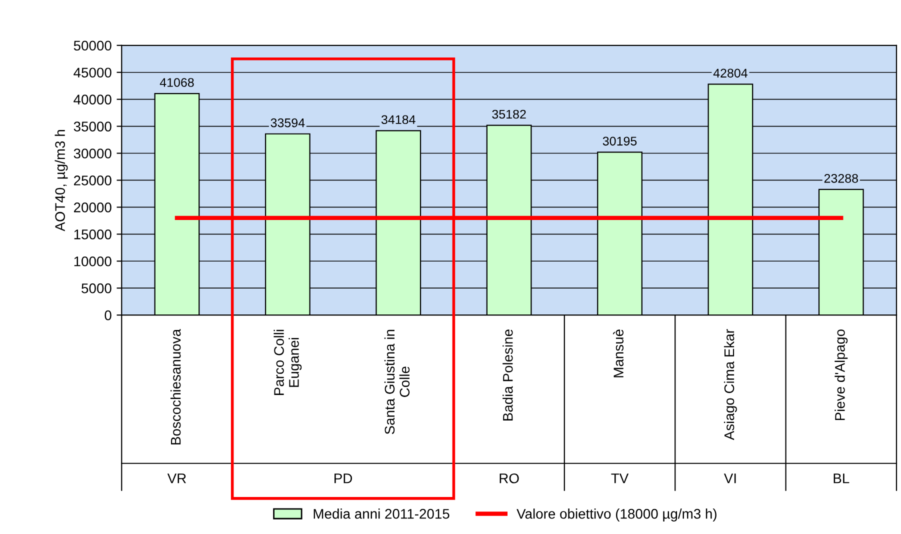 The height and width of the screenshot is (534, 901). Describe the element at coordinates (93, 45) in the screenshot. I see `y-tick-label: 50000` at that location.